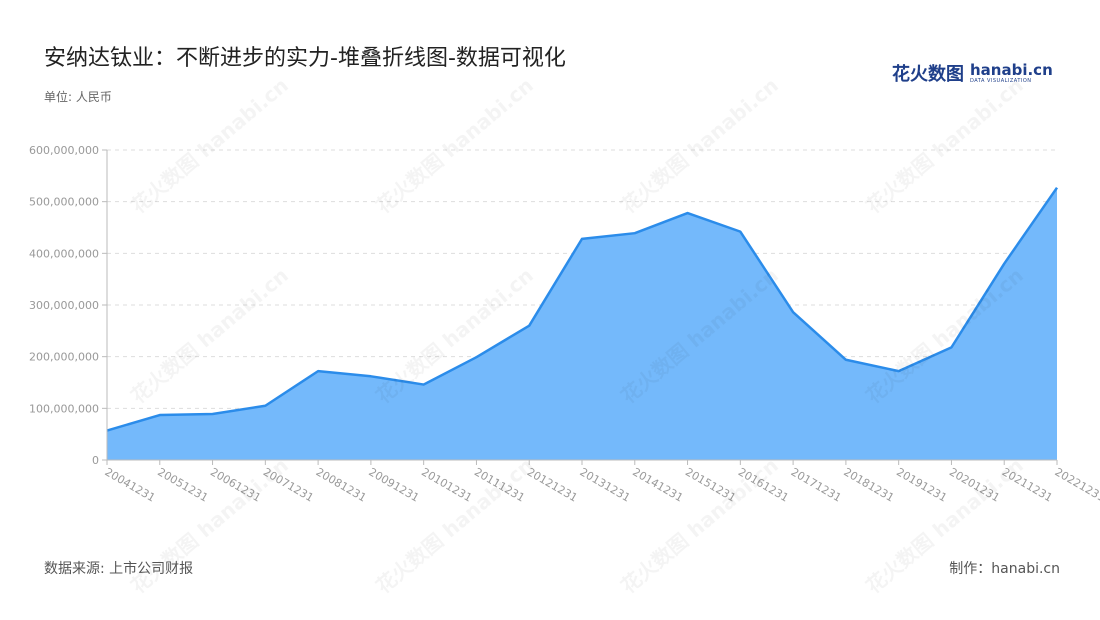  I want to click on y-tick-label: 0, so click(95, 460).